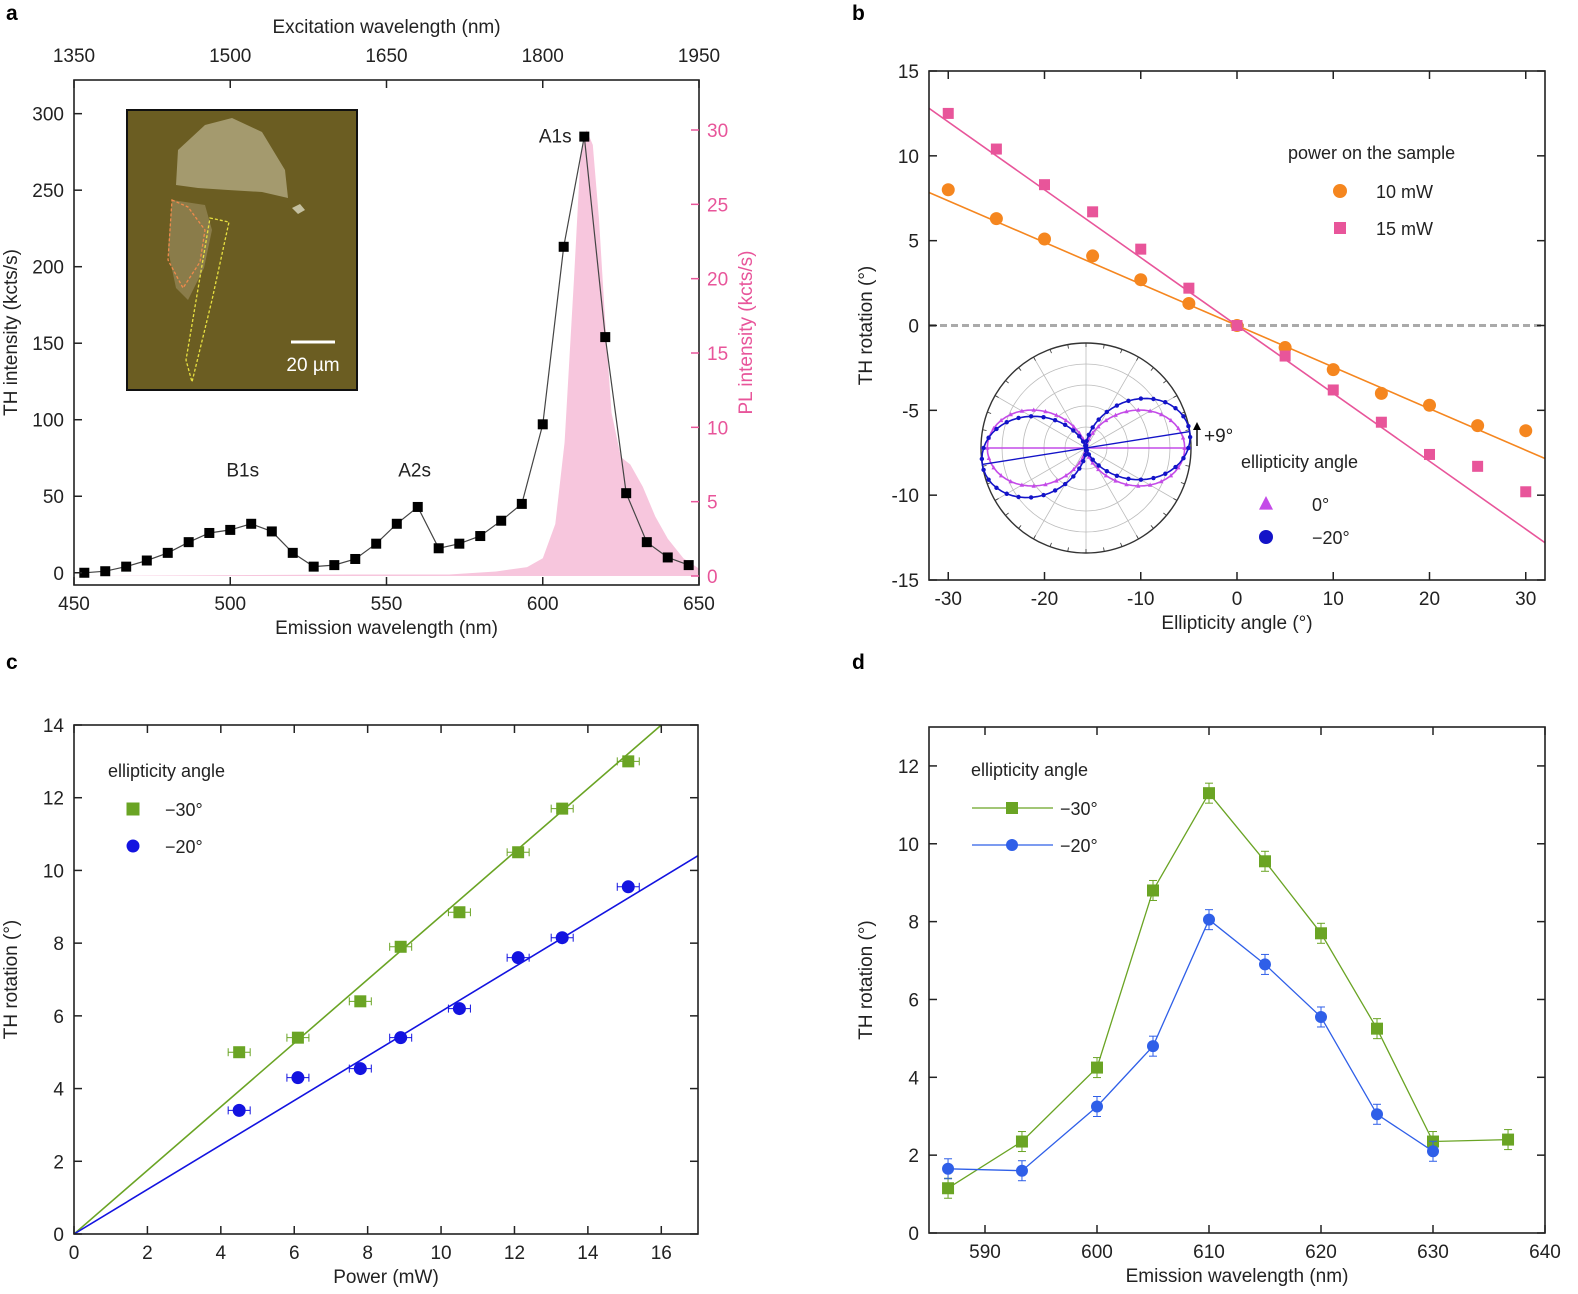 This screenshot has height=1294, width=1578. I want to click on top-tick-label: 1350, so click(74, 56).